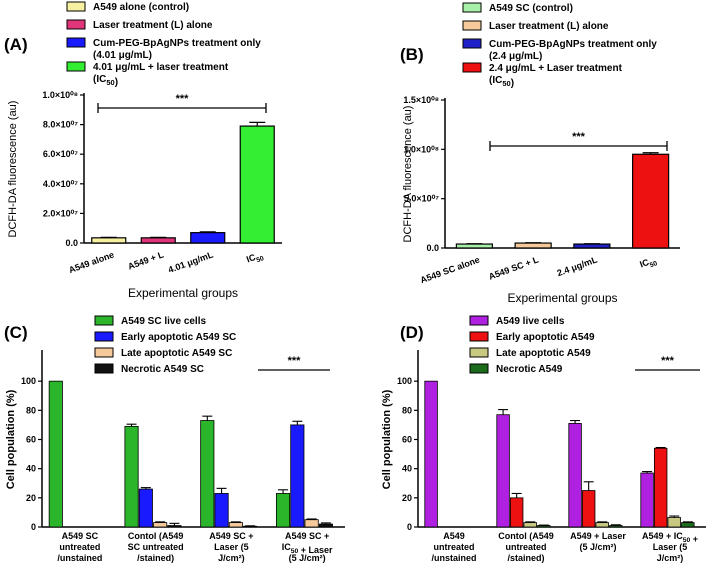 This screenshot has width=719, height=574. What do you see at coordinates (549, 26) in the screenshot?
I see `legend-label: Laser treatment (L) alone` at bounding box center [549, 26].